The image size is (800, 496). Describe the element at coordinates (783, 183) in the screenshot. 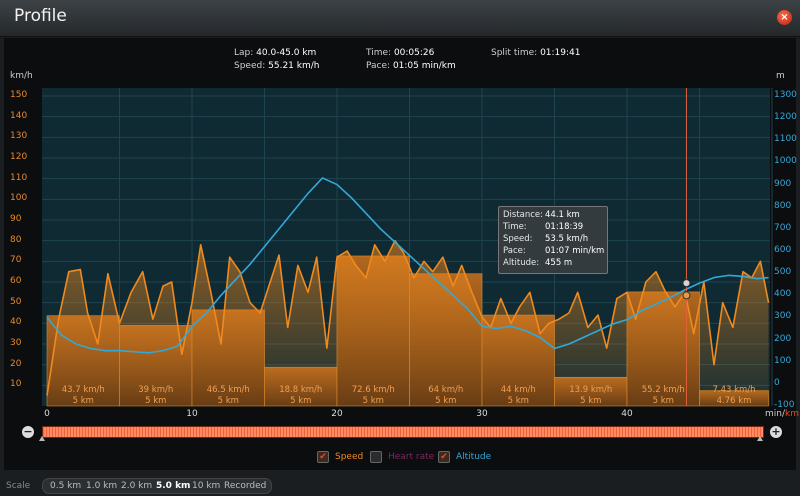

I see `right-tick-label: 900` at that location.